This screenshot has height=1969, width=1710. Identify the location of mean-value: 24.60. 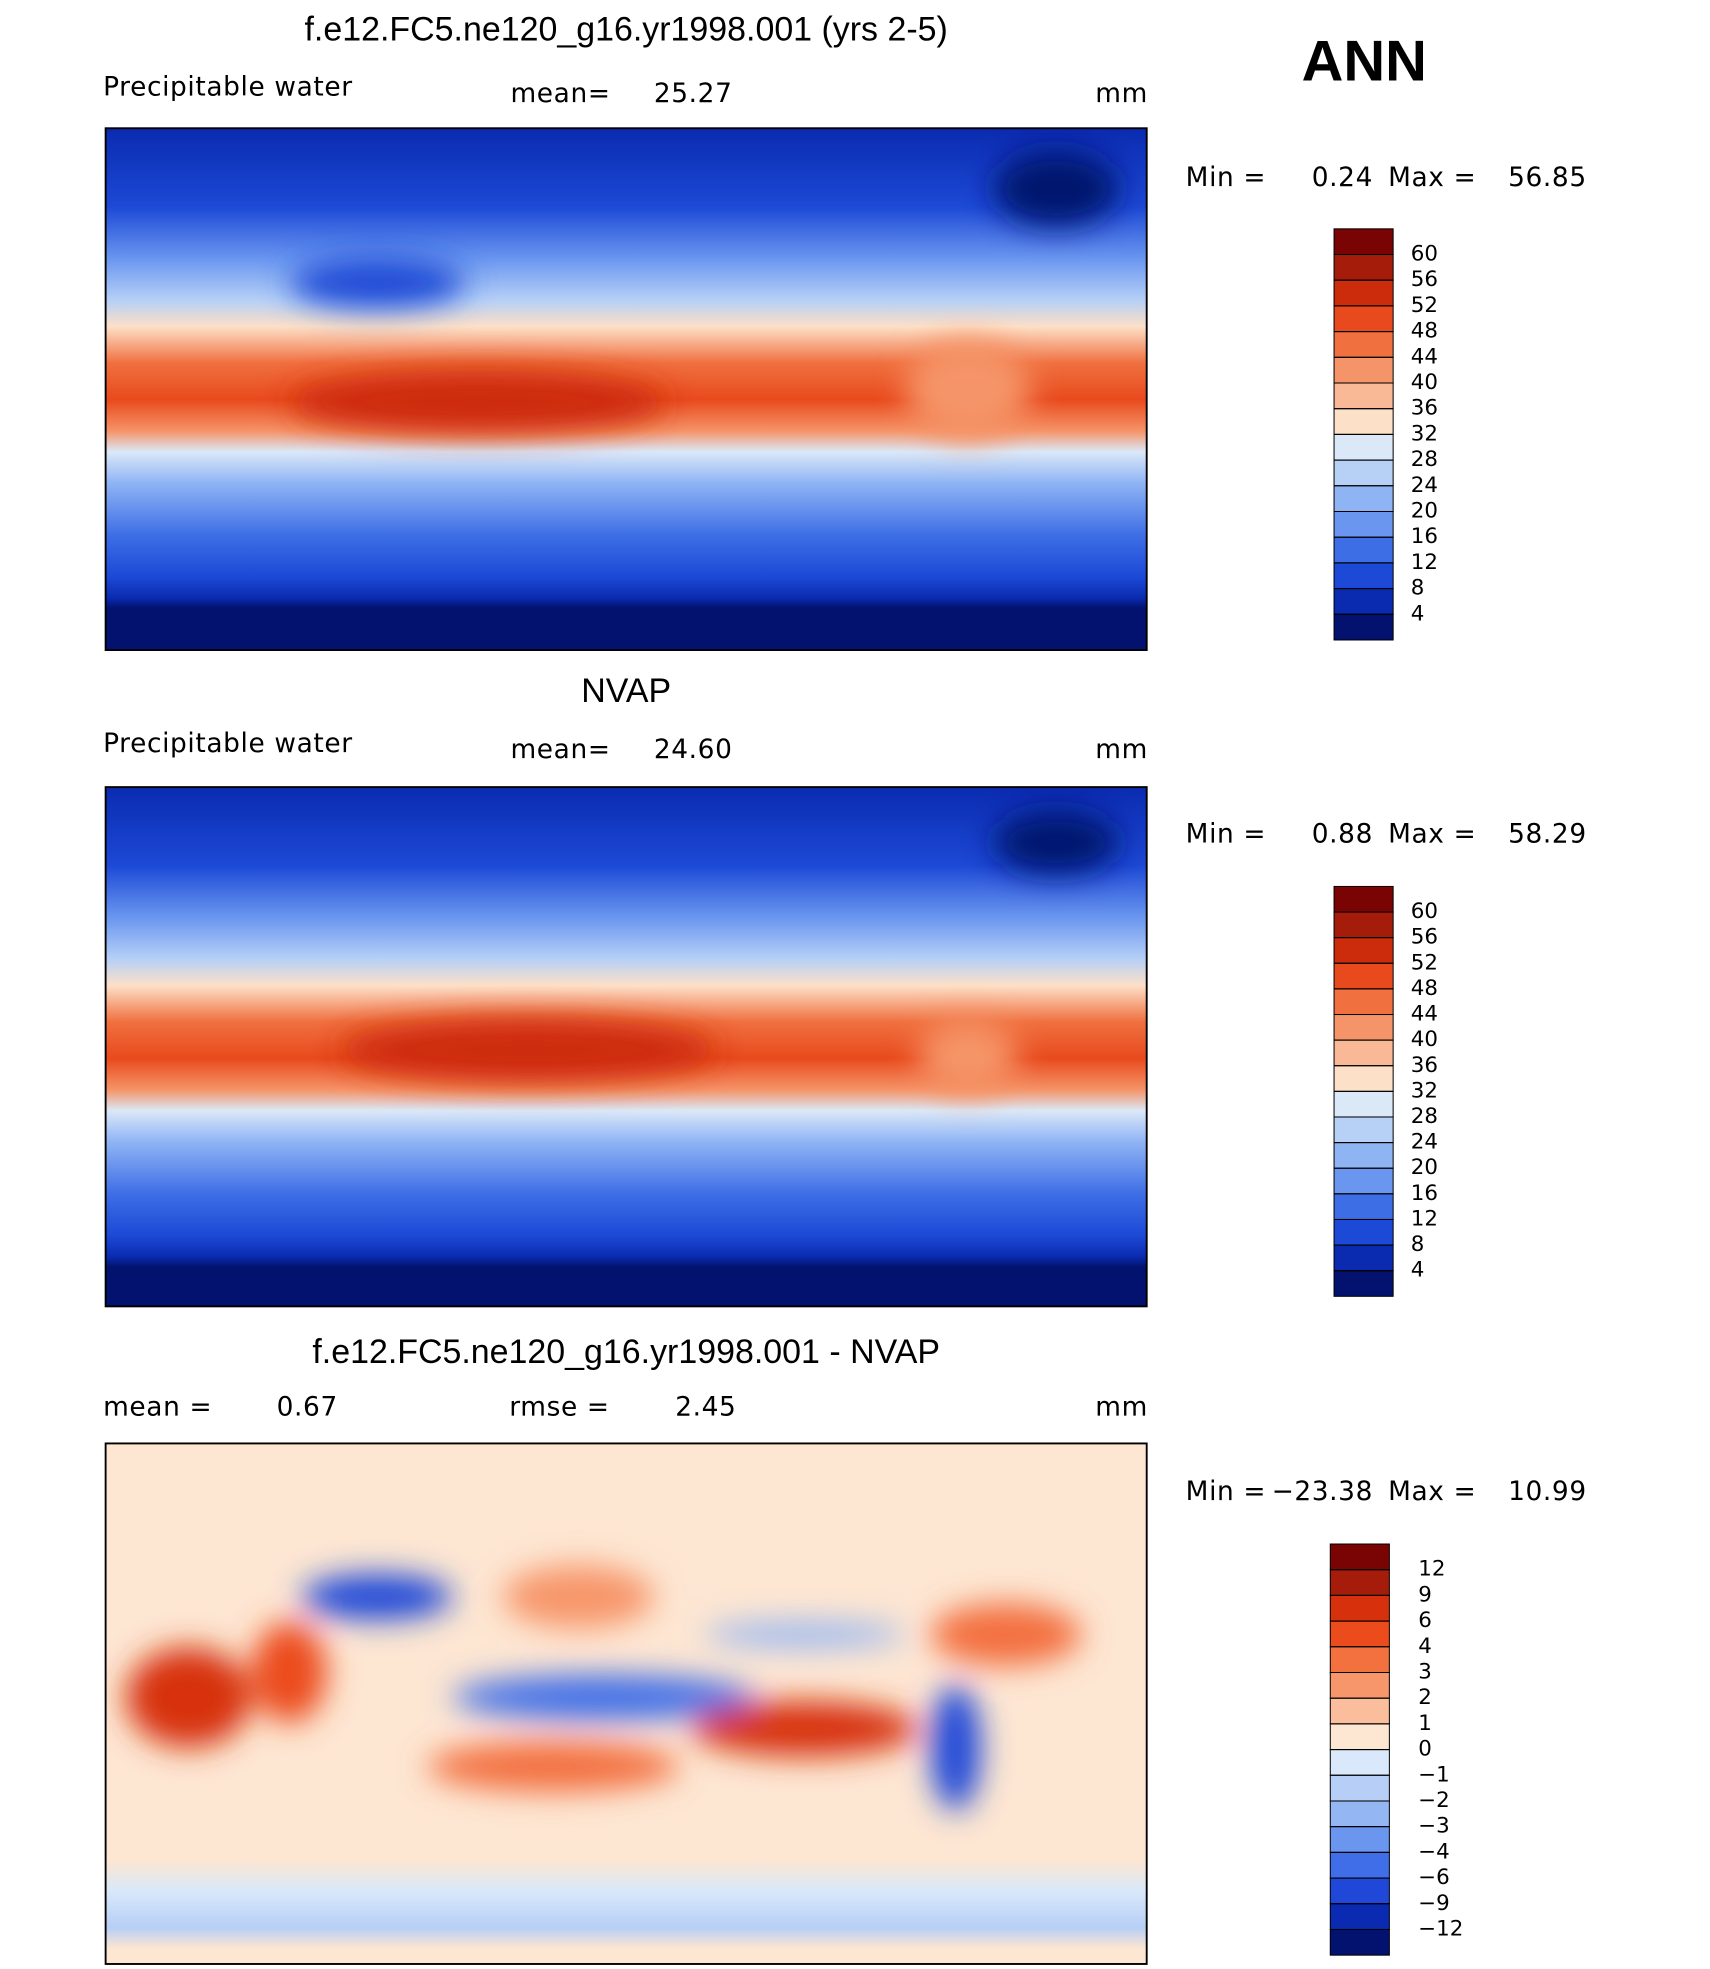
(693, 749).